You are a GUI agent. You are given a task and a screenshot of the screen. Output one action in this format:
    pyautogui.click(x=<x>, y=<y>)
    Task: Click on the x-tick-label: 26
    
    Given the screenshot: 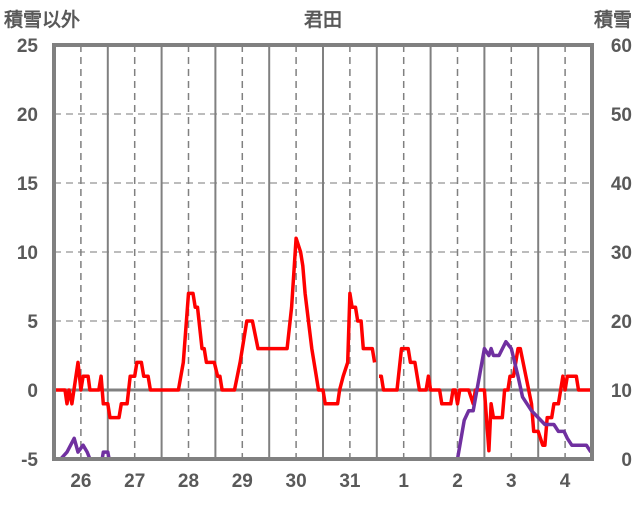 What is the action you would take?
    pyautogui.click(x=80, y=481)
    